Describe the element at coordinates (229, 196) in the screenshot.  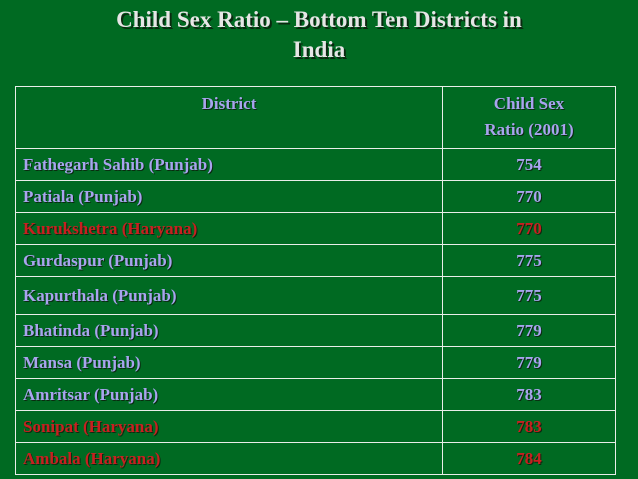
I see `district-cell: Patiala (Punjab)` at that location.